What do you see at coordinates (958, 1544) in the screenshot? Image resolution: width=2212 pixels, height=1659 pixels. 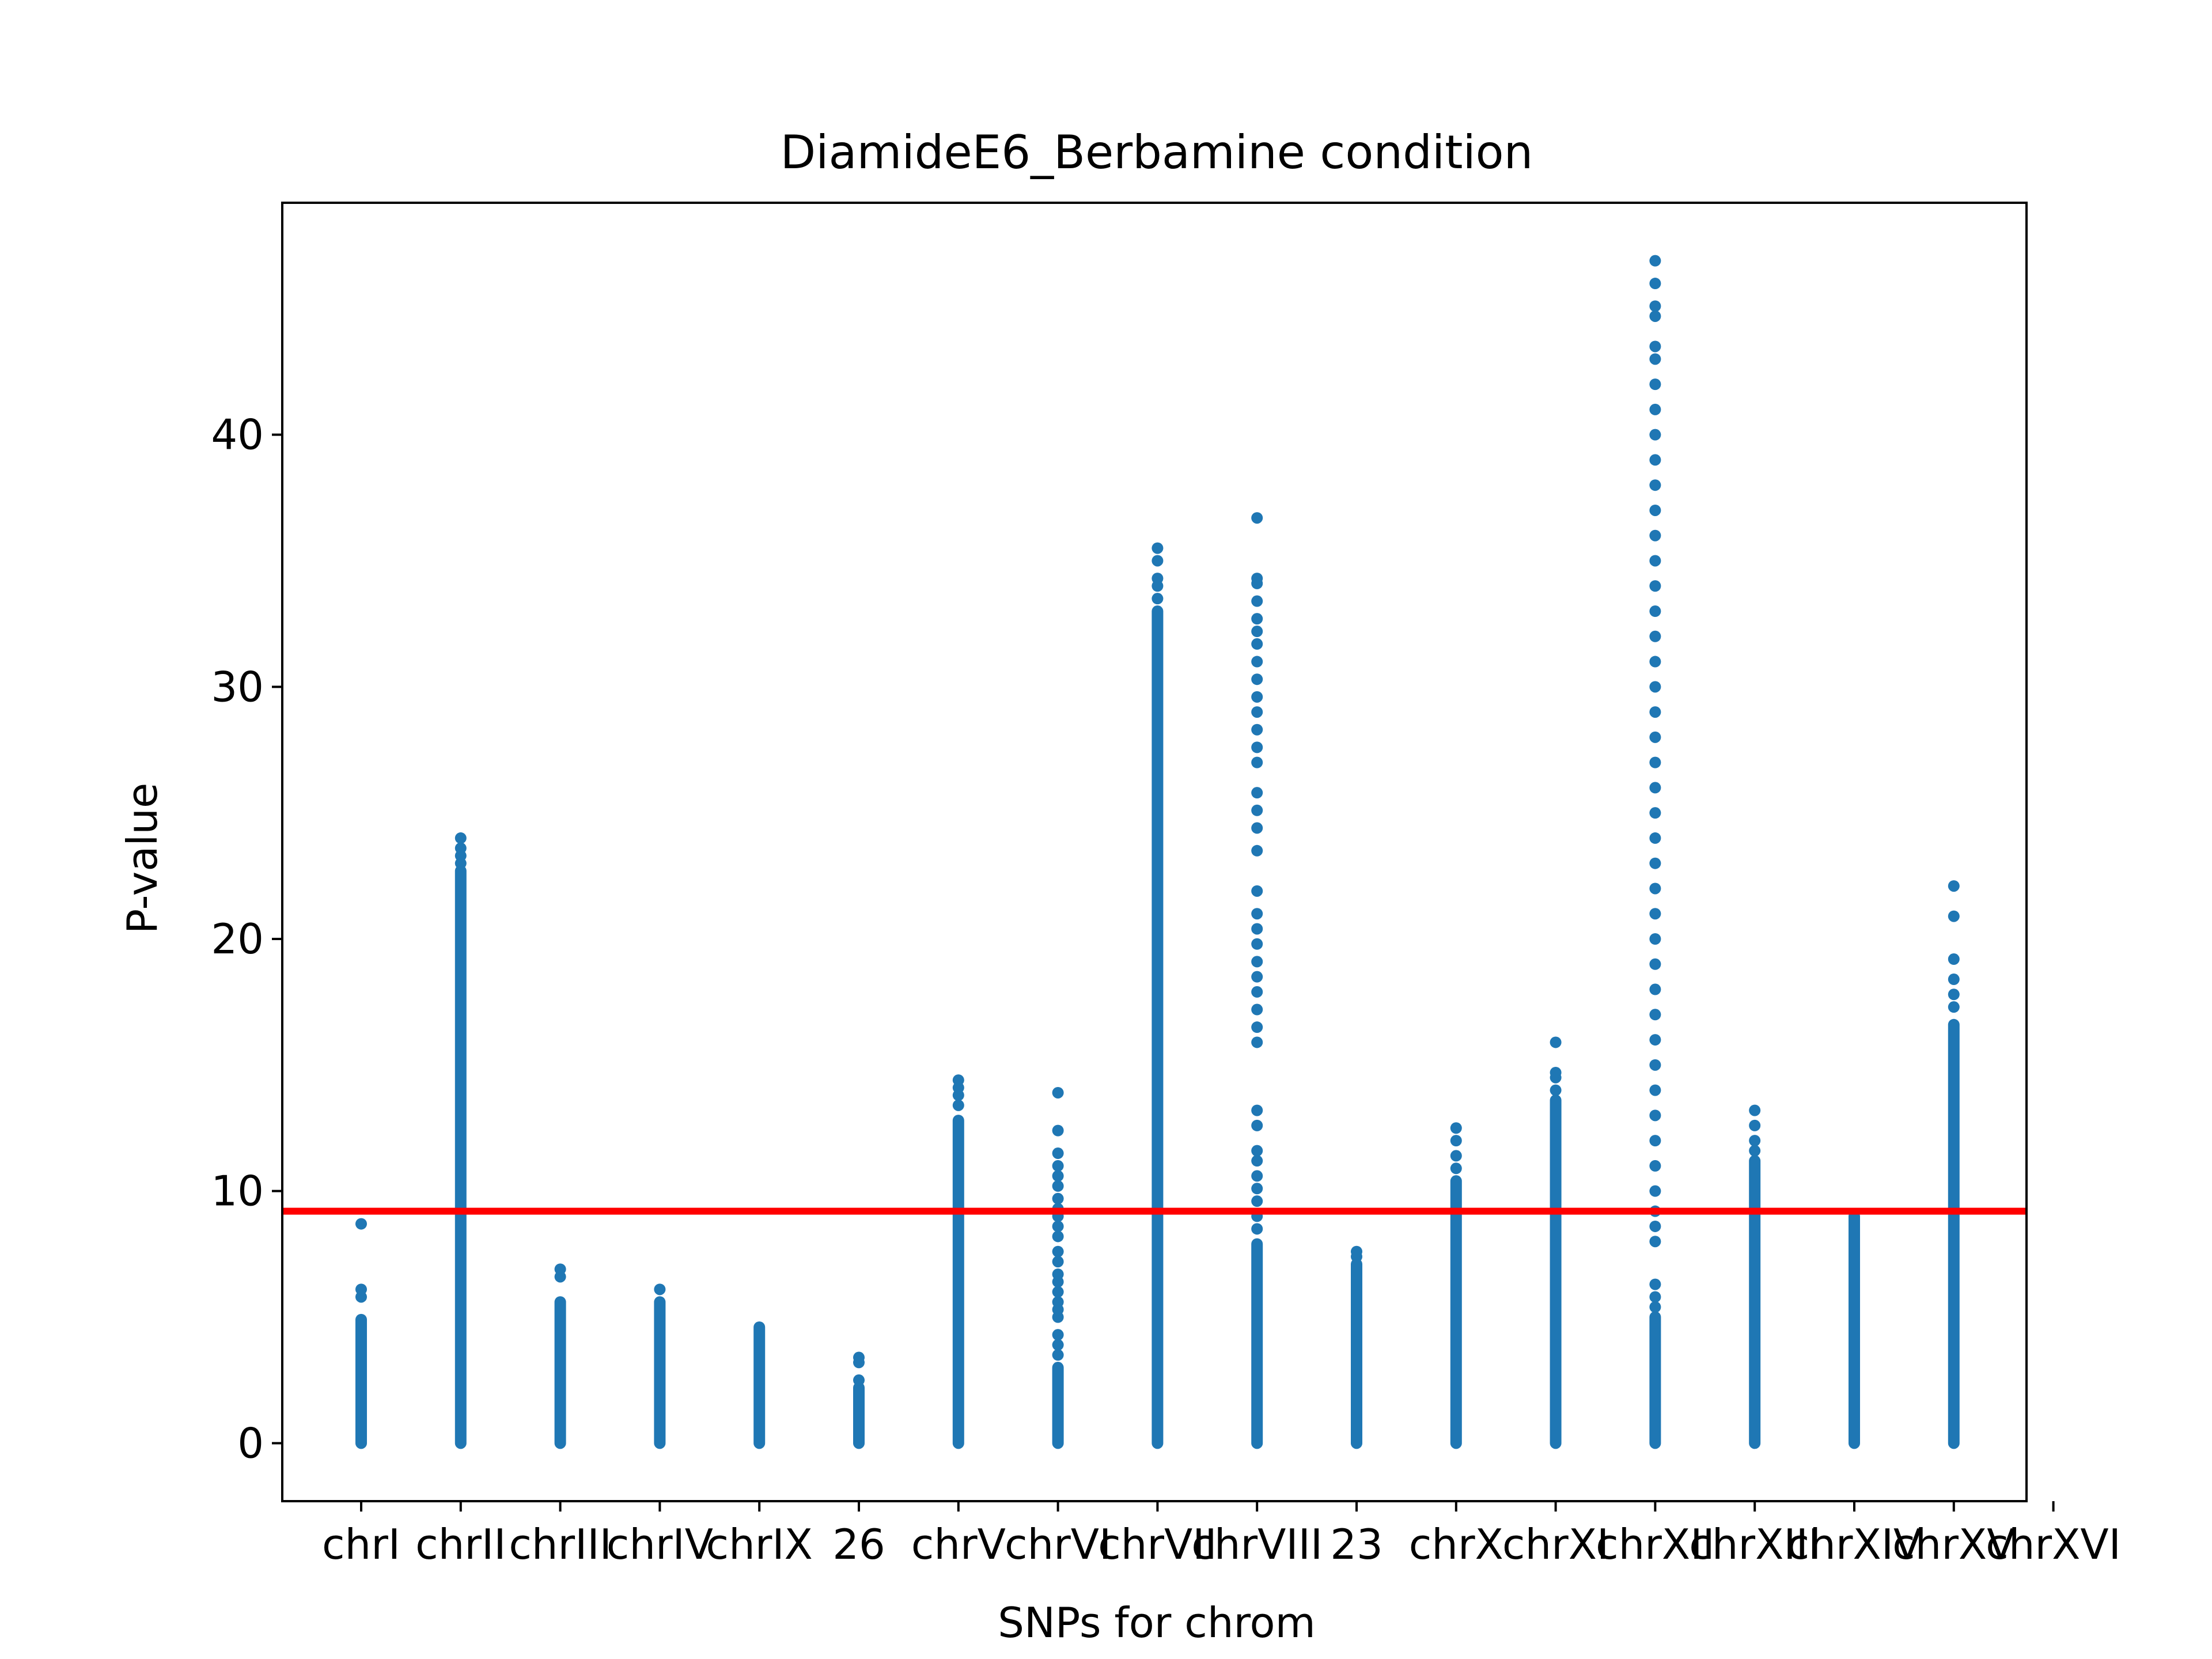 I see `x-tick-label: chrV` at bounding box center [958, 1544].